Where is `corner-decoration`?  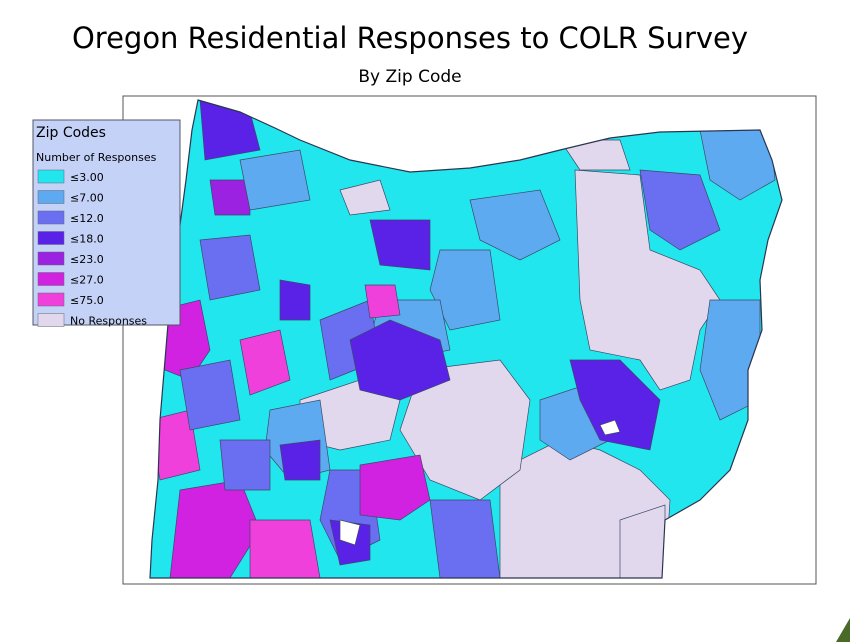 corner-decoration is located at coordinates (843, 630).